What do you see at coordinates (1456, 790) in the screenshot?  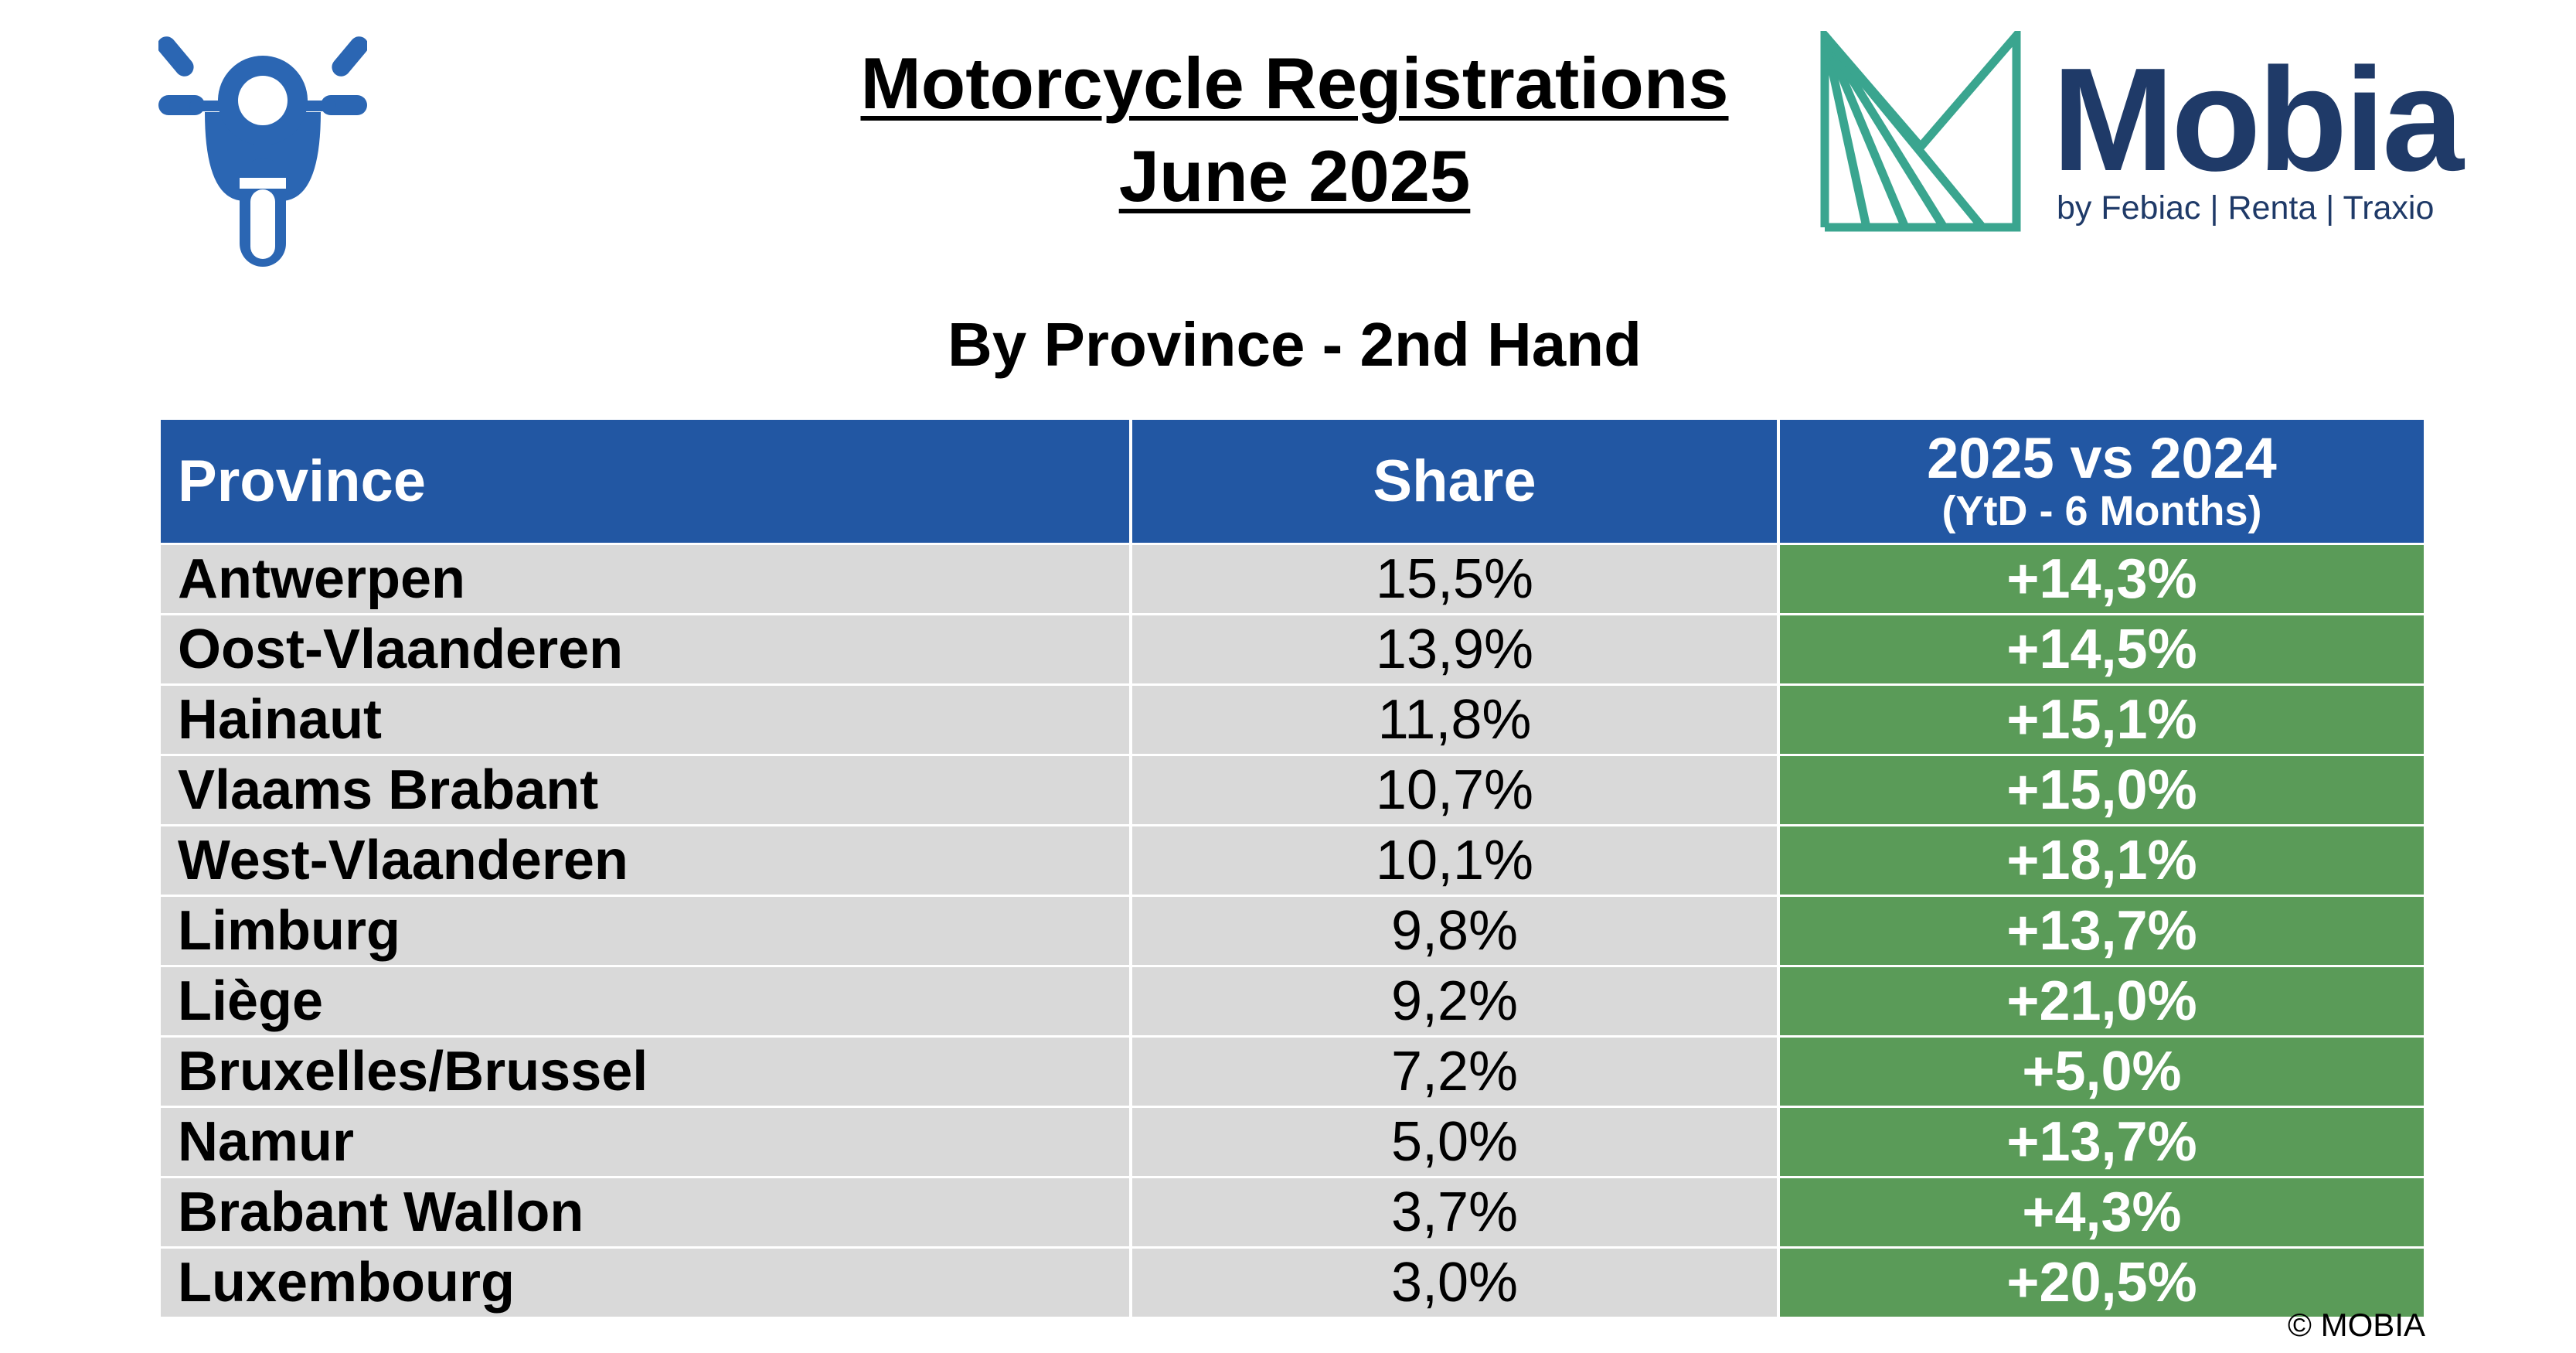 I see `share-cell: 10,7%` at bounding box center [1456, 790].